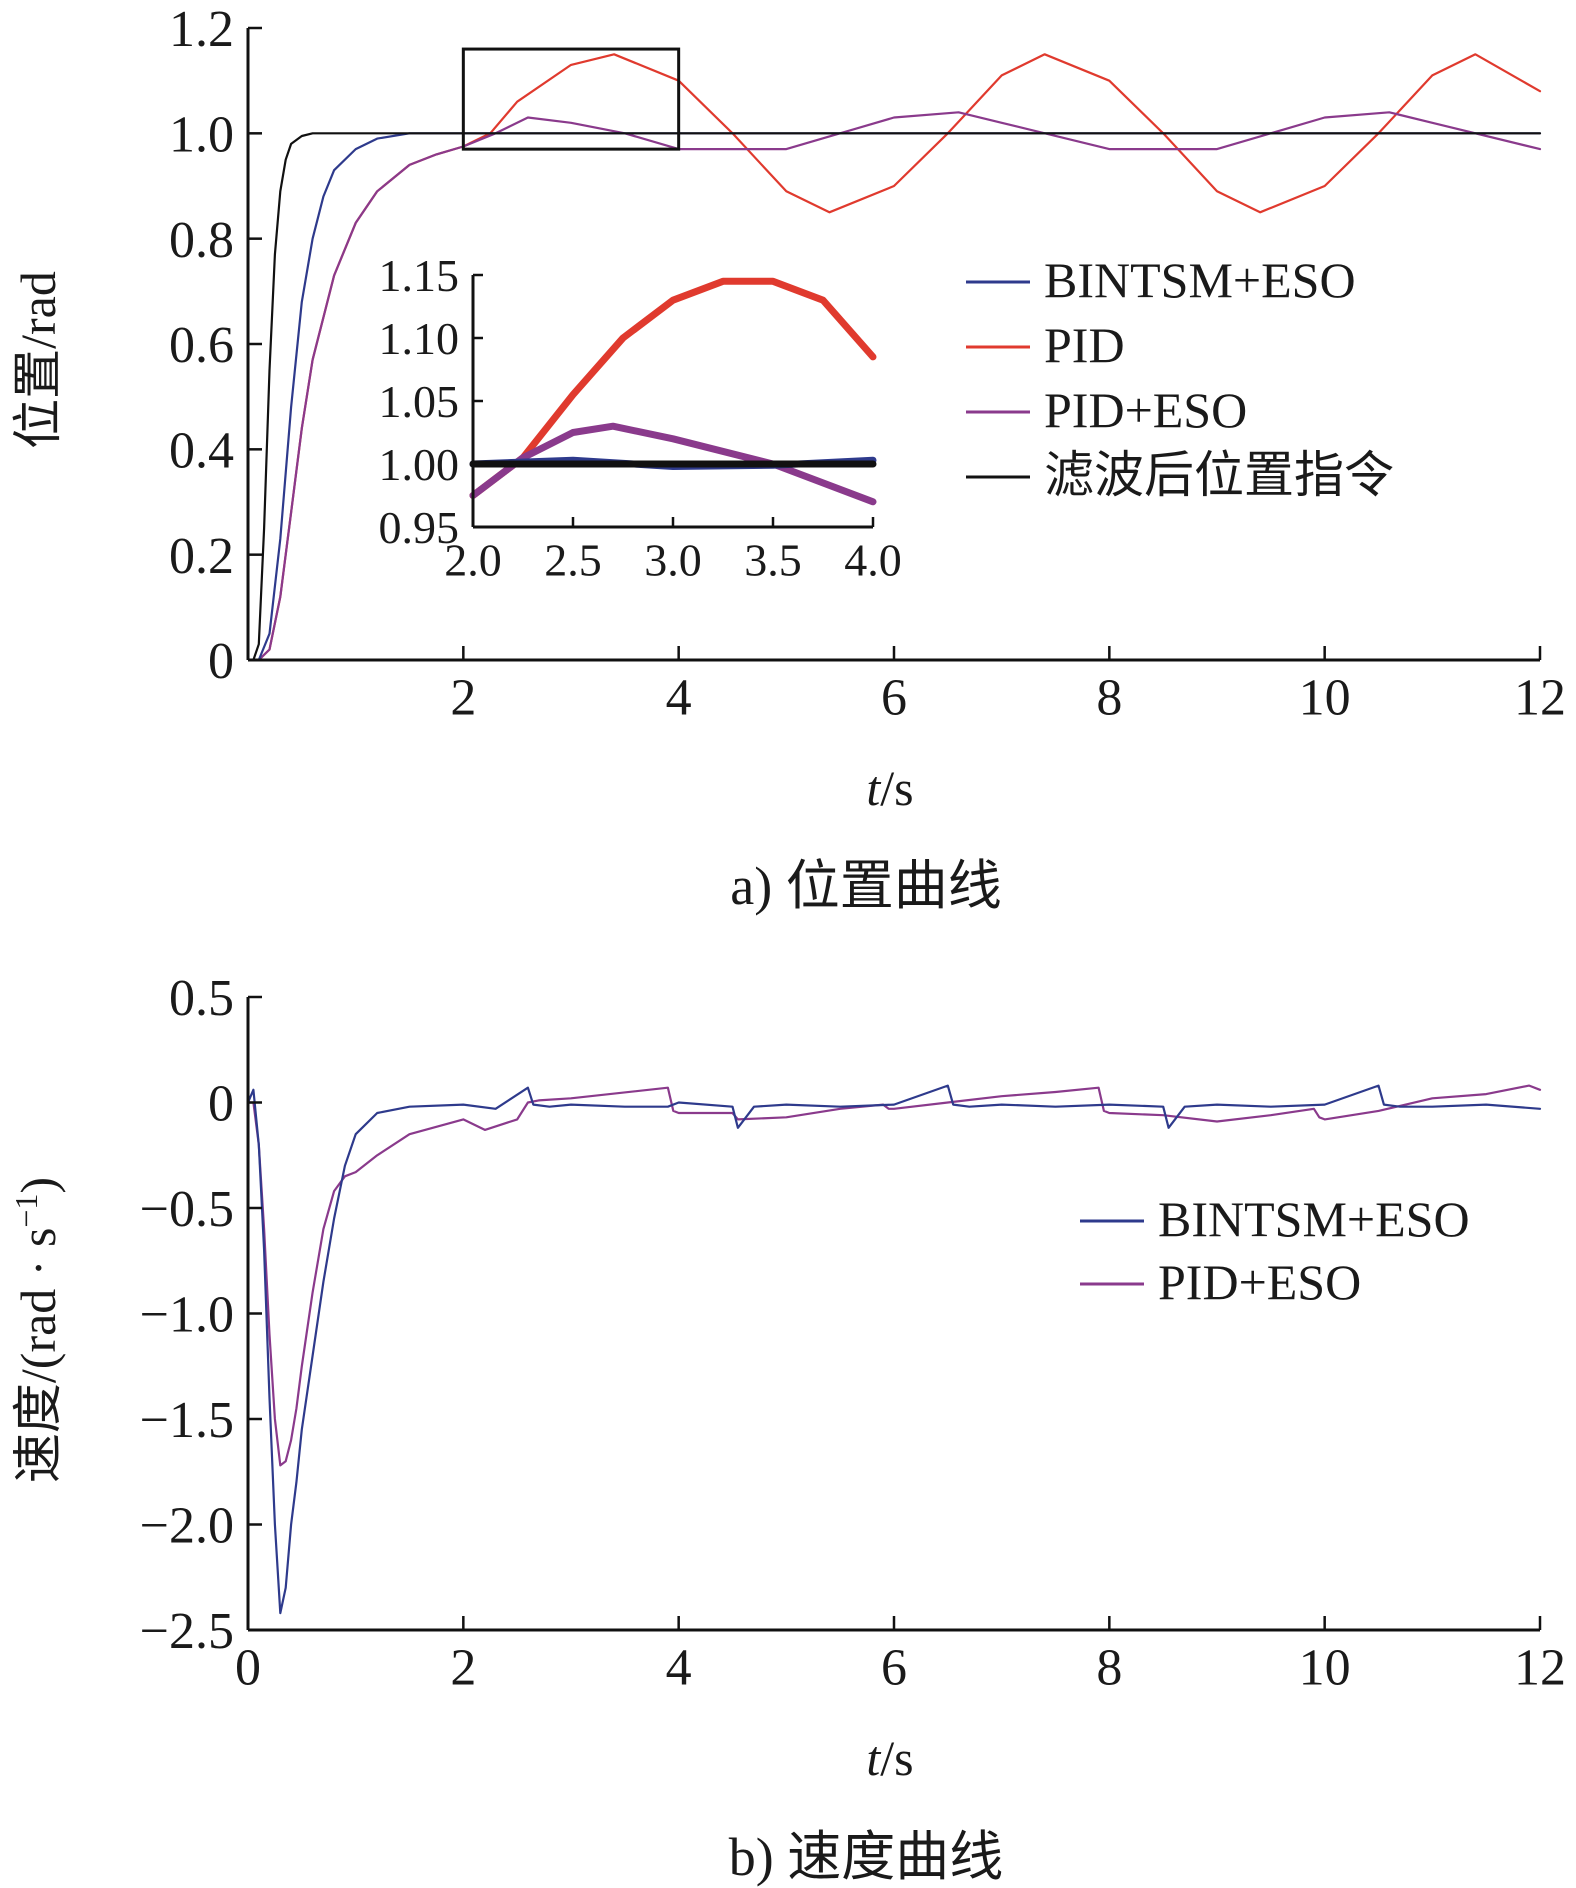 The image size is (1576, 1888). Describe the element at coordinates (1219, 475) in the screenshot. I see `chart-a-legend-label-reference: 滤波后位置指令` at that location.